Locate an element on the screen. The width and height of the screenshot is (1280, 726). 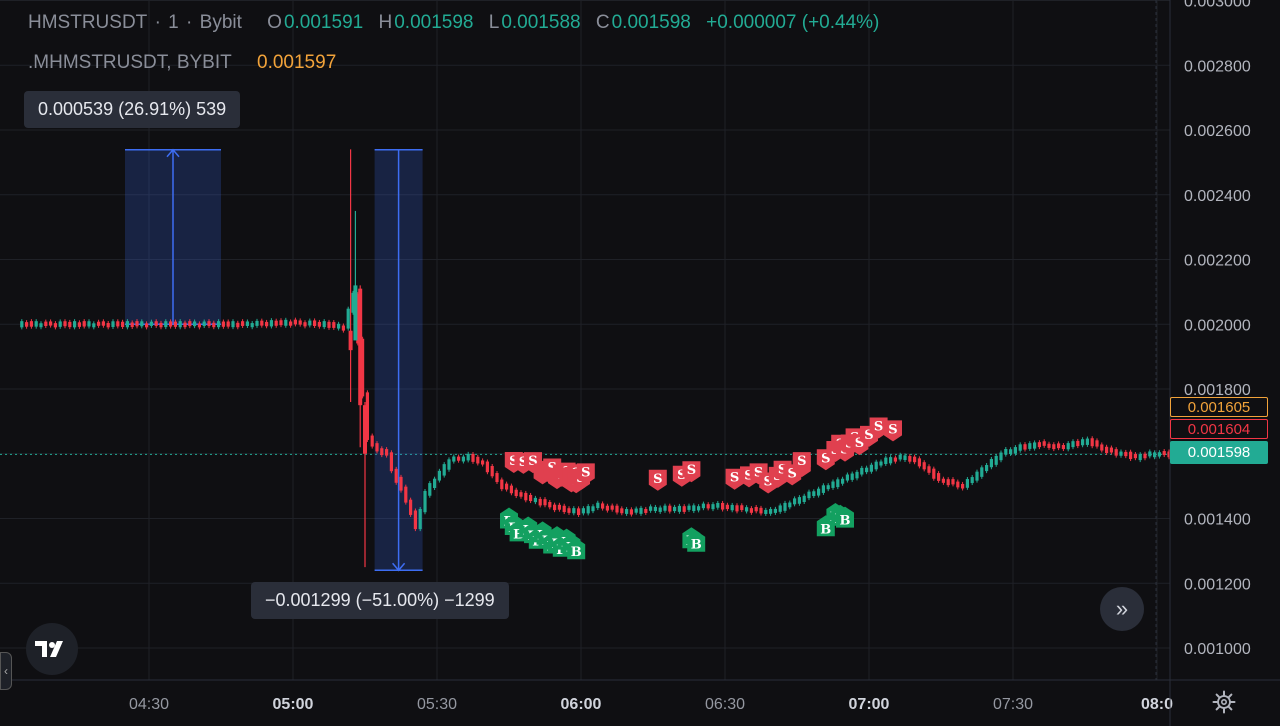
x-tick-label: 05:00 is located at coordinates (293, 704).